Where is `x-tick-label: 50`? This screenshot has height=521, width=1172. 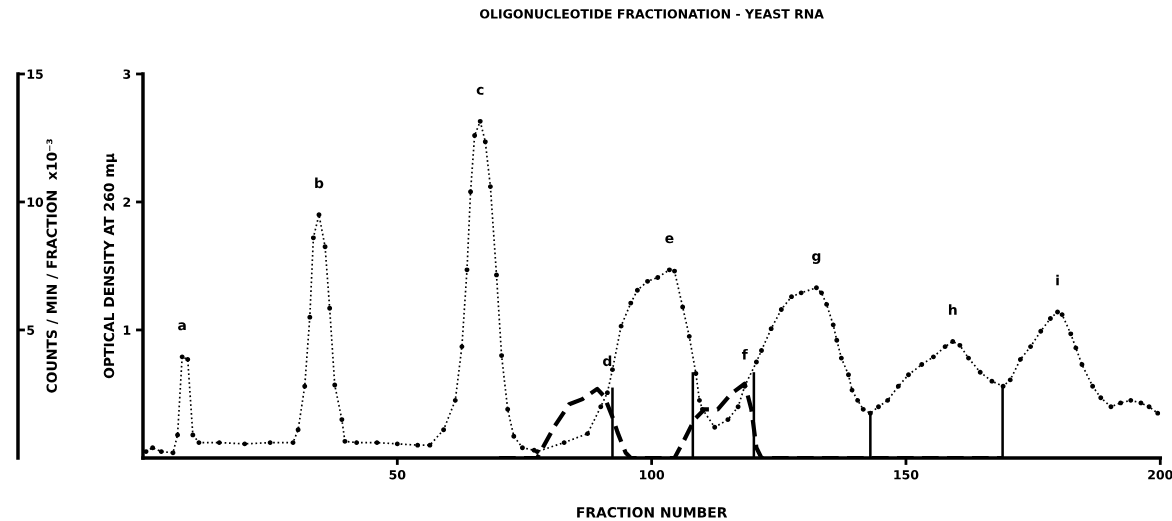
x-tick-label: 50 is located at coordinates (397, 474).